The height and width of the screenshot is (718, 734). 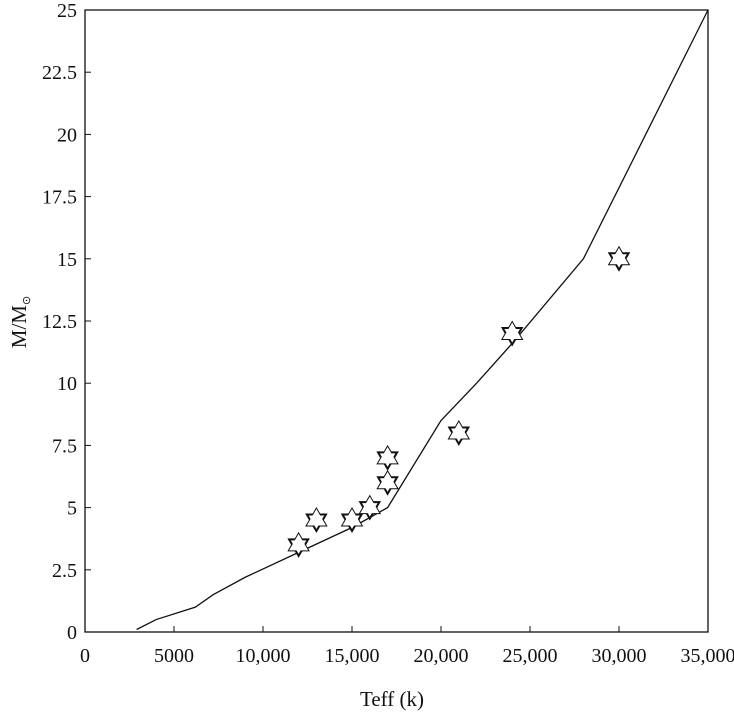 I want to click on x-tick-label: 30,000, so click(x=619, y=656).